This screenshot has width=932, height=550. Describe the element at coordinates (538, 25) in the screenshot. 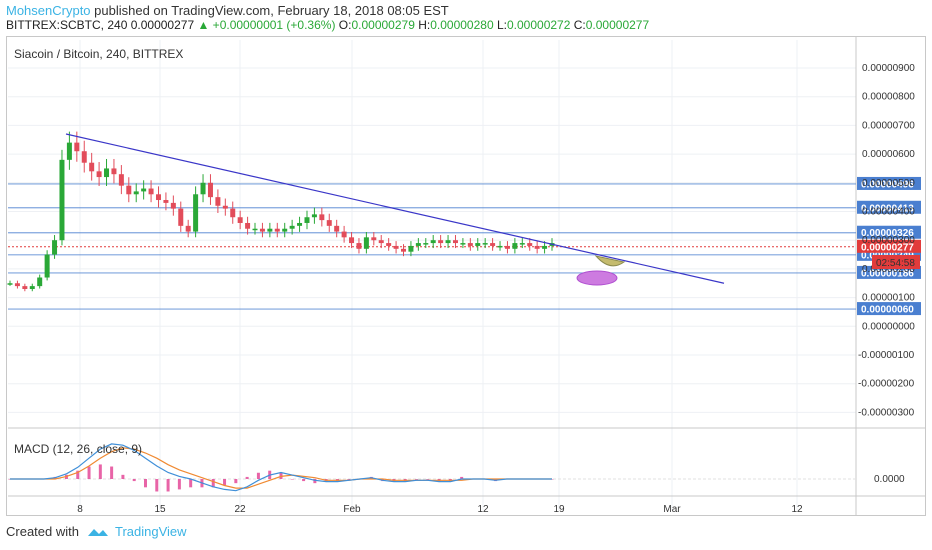

I see `low-value: 0.00000272` at that location.